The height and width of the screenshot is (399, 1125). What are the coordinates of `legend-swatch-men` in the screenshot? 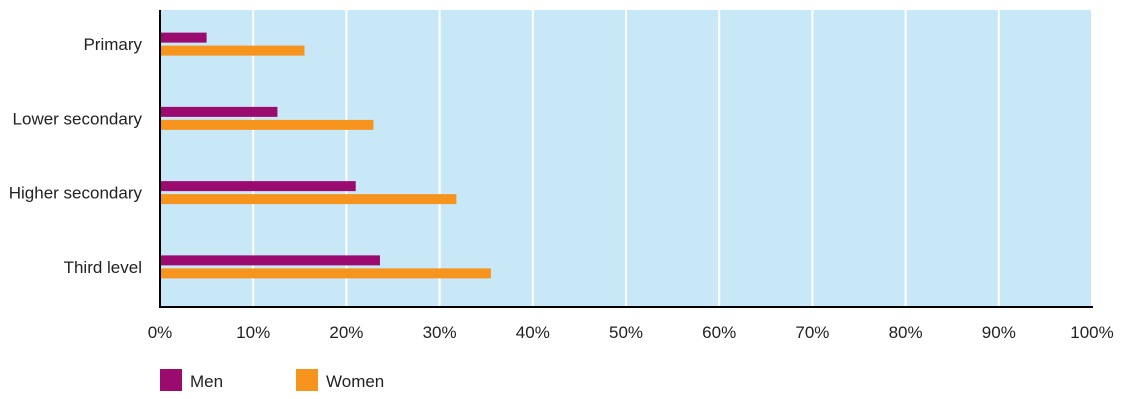 It's located at (171, 380).